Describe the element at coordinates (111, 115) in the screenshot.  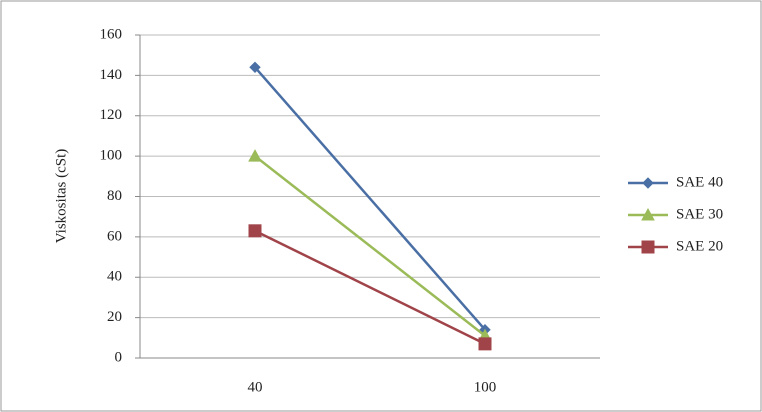
I see `y-tick-label: 120` at that location.